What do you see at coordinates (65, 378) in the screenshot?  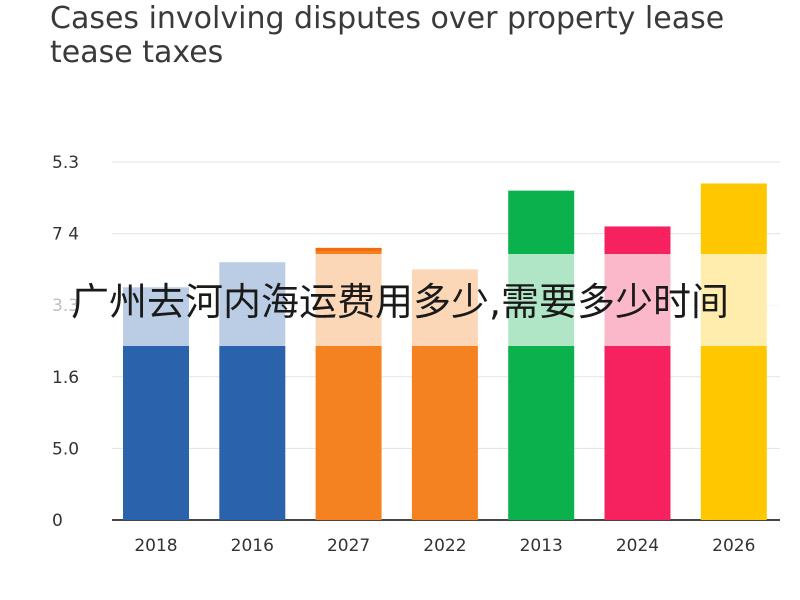 I see `y-tick-label: 1.6` at bounding box center [65, 378].